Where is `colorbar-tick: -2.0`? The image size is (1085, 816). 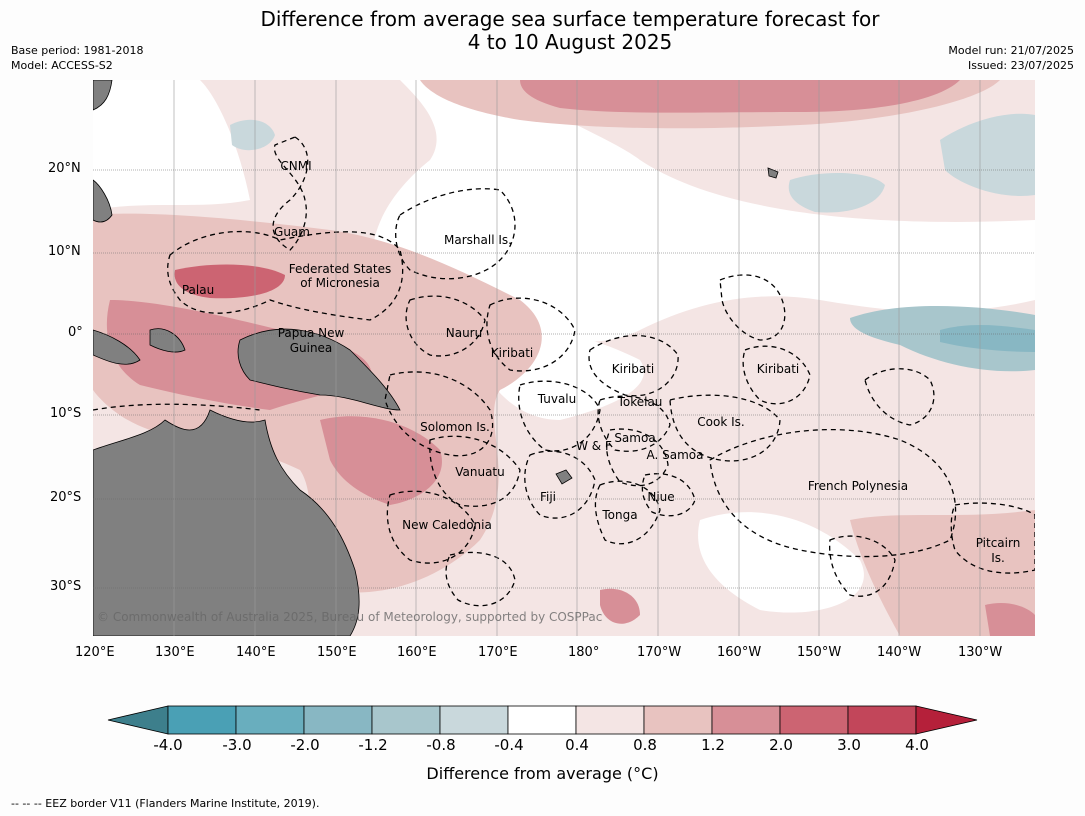
colorbar-tick: -2.0 is located at coordinates (305, 745).